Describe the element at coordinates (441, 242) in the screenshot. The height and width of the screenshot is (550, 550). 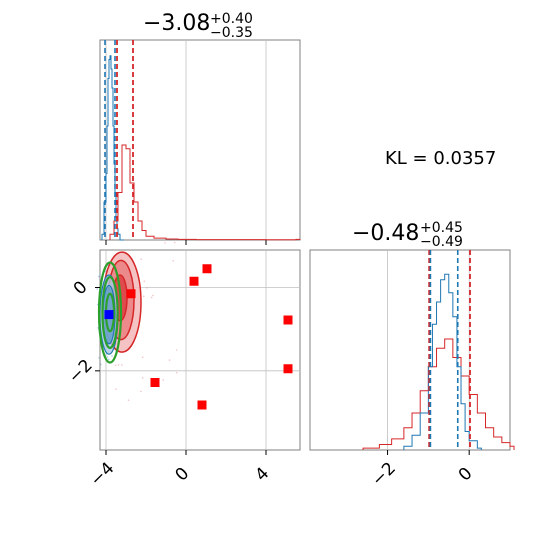
I see `param2-title-sub: −0.49` at that location.